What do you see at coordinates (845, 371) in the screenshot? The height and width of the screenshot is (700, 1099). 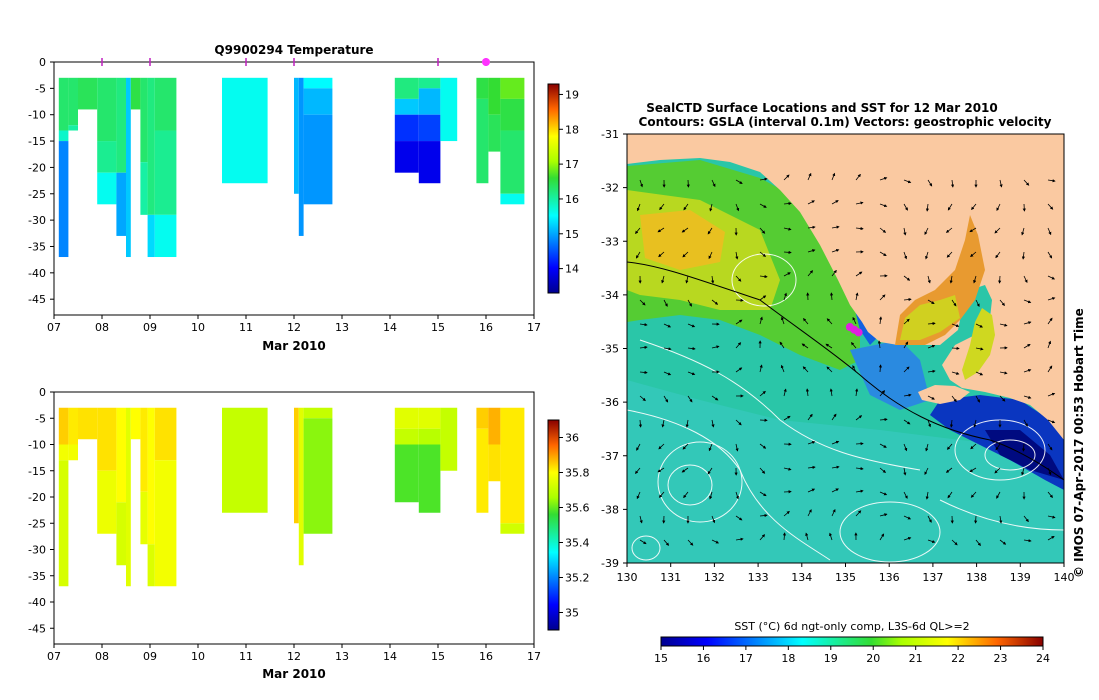 I see `shelf-break` at bounding box center [845, 371].